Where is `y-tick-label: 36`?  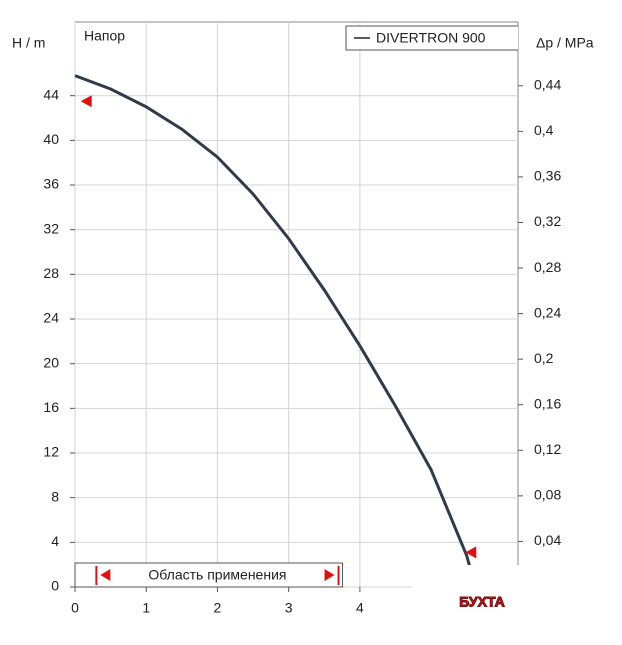
y-tick-label: 36 is located at coordinates (51, 184).